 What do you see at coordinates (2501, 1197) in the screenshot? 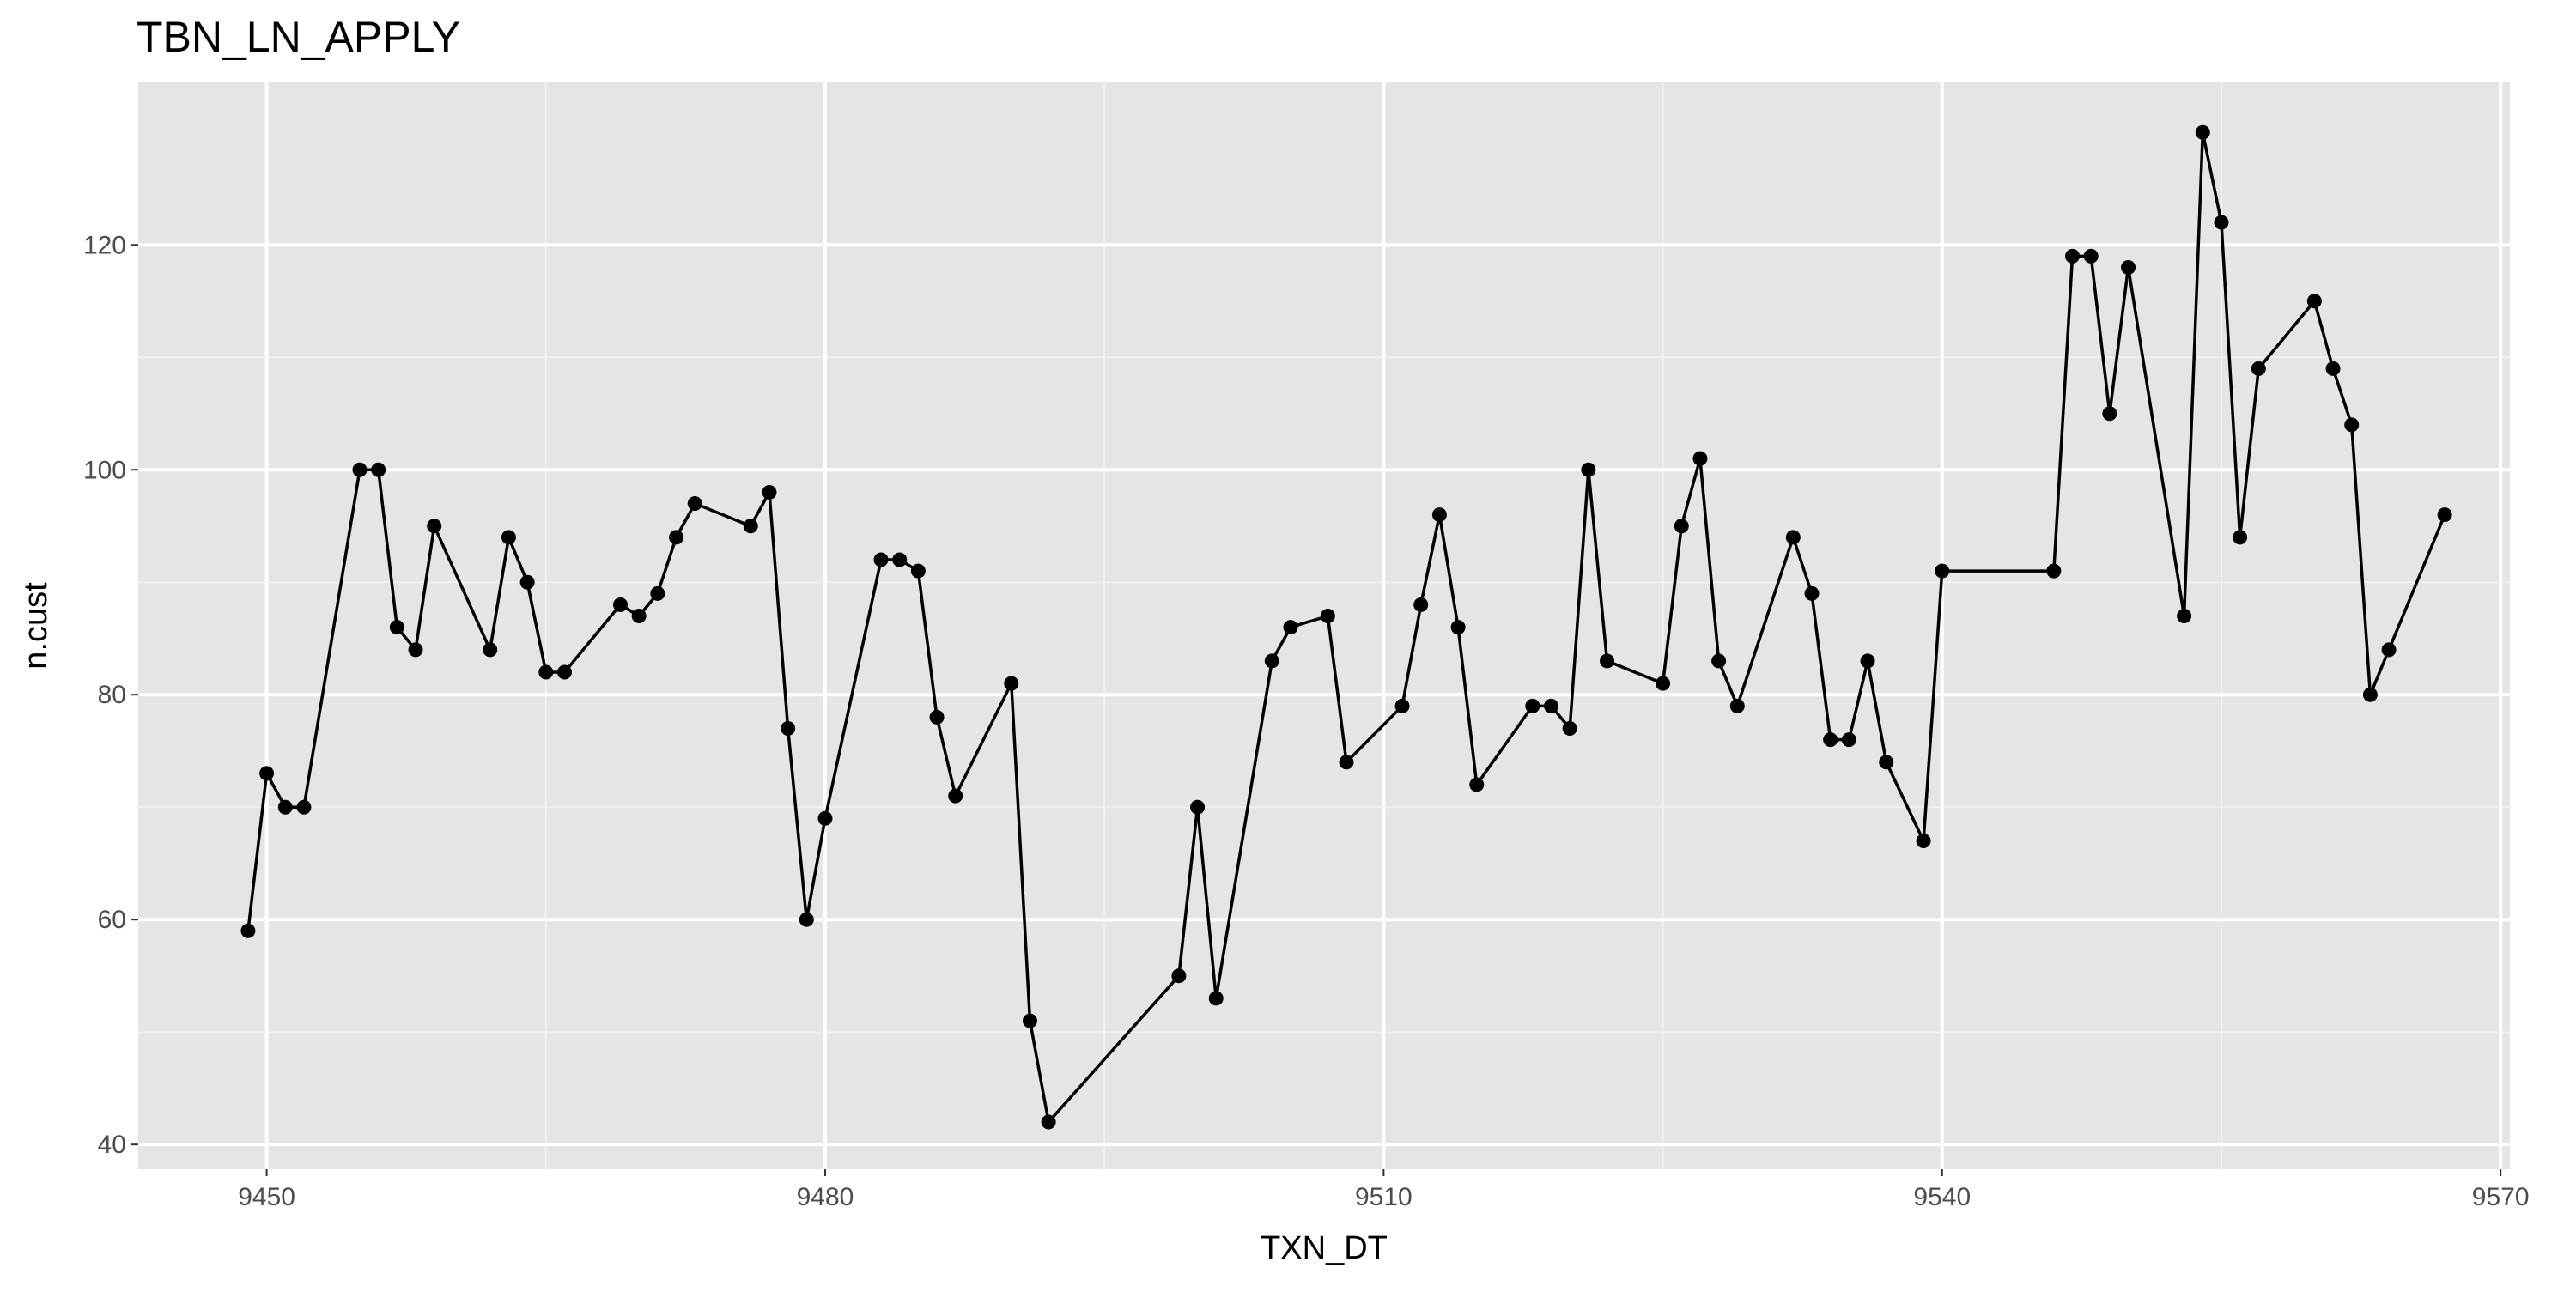
I see `x-tick-label: 9570` at bounding box center [2501, 1197].